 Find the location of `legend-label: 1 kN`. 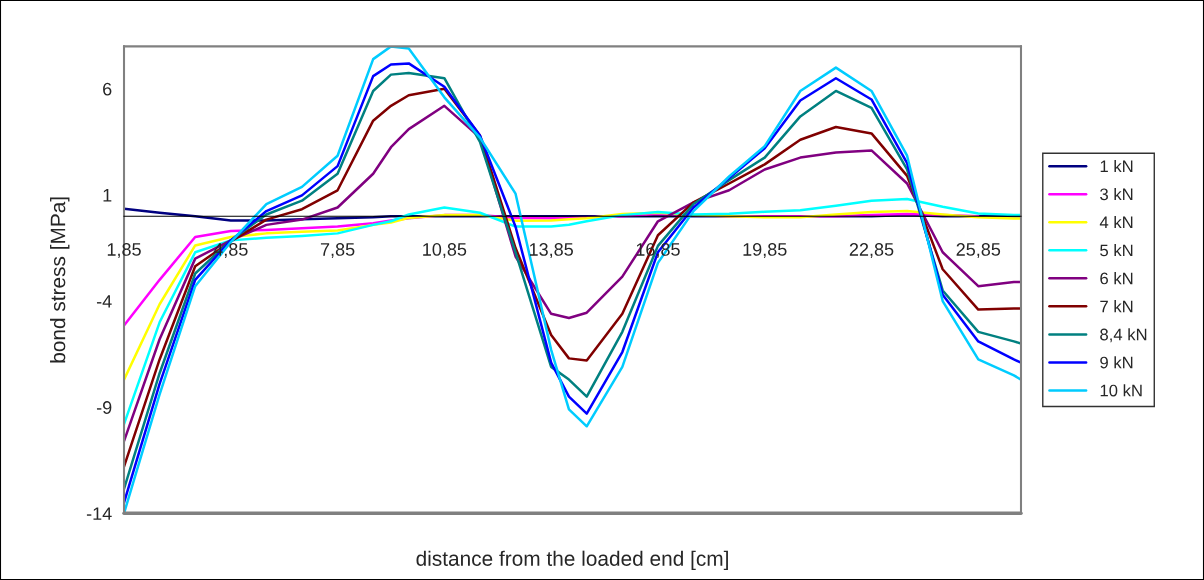

legend-label: 1 kN is located at coordinates (1116, 166).